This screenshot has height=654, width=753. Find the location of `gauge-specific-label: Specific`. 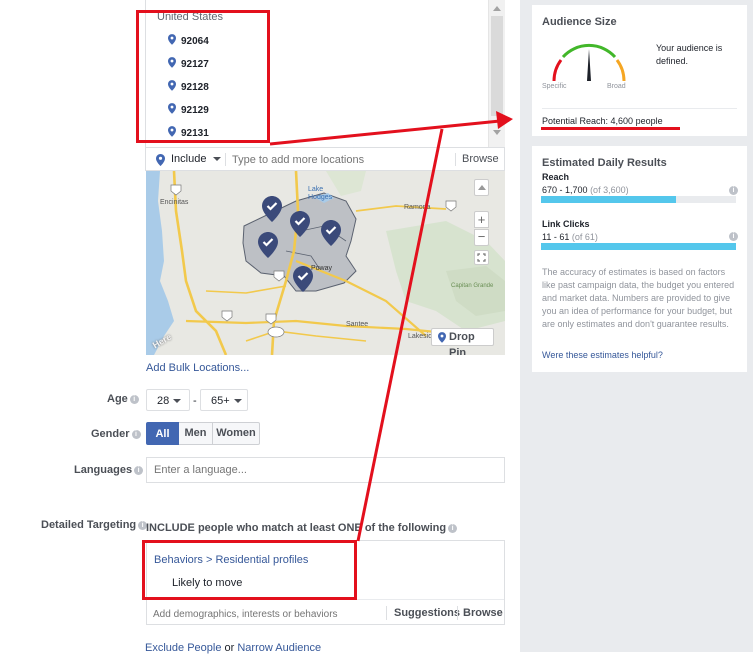

gauge-specific-label: Specific is located at coordinates (554, 86).